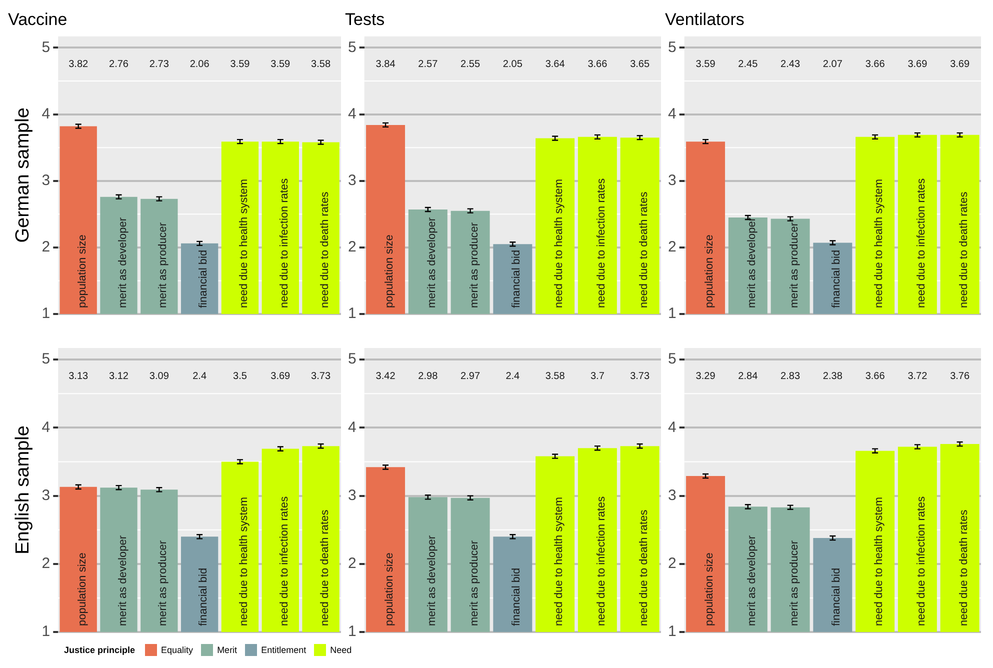 This screenshot has width=993, height=668. What do you see at coordinates (341, 650) in the screenshot?
I see `legend-label: Need` at bounding box center [341, 650].